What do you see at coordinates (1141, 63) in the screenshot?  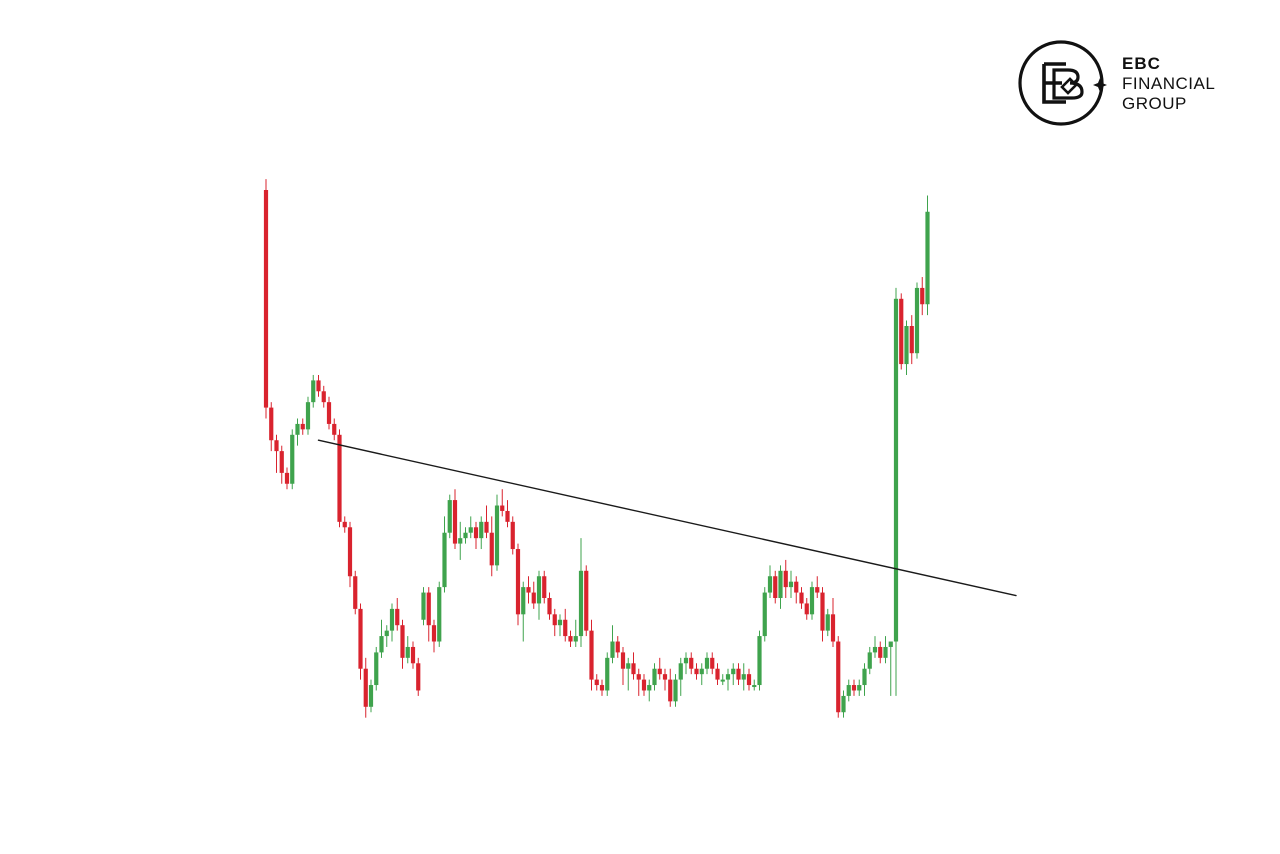 I see `brand-name: EBC` at bounding box center [1141, 63].